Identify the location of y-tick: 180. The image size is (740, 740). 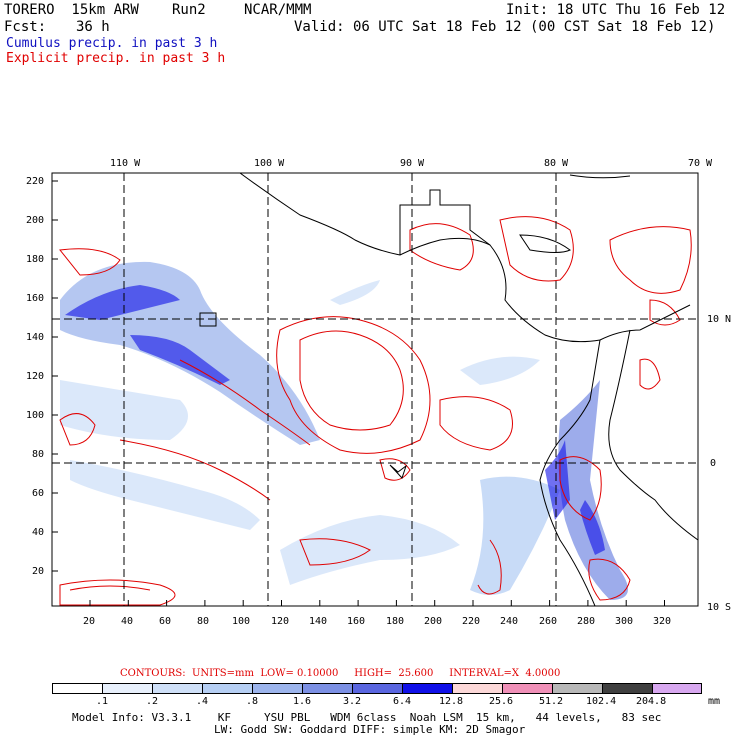
(35, 259).